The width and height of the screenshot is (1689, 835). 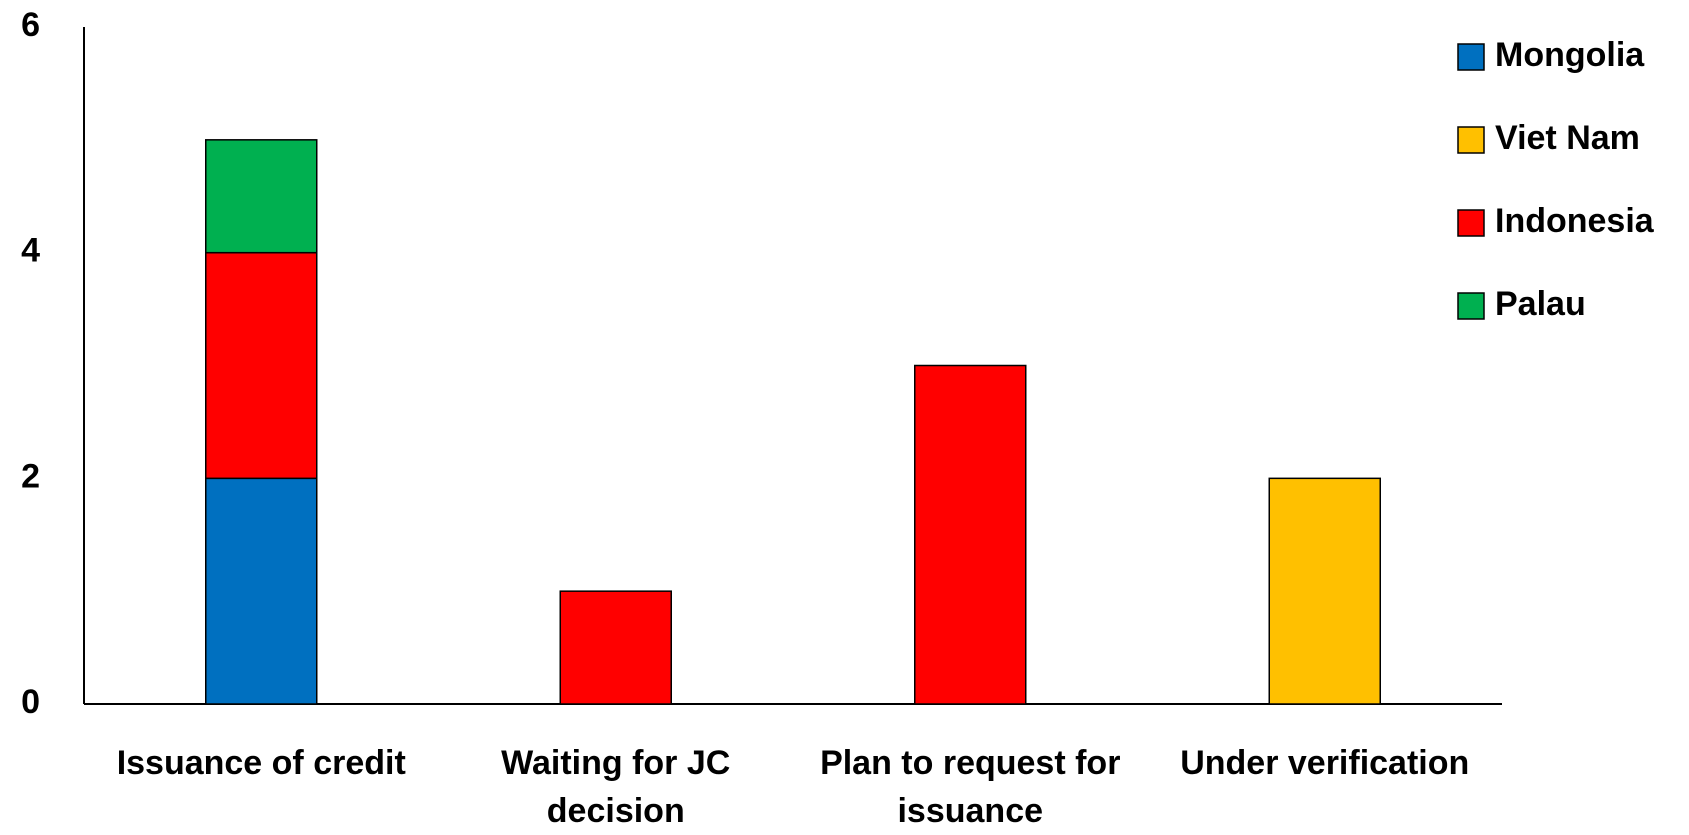 What do you see at coordinates (30, 476) in the screenshot?
I see `y-tick-label: 2` at bounding box center [30, 476].